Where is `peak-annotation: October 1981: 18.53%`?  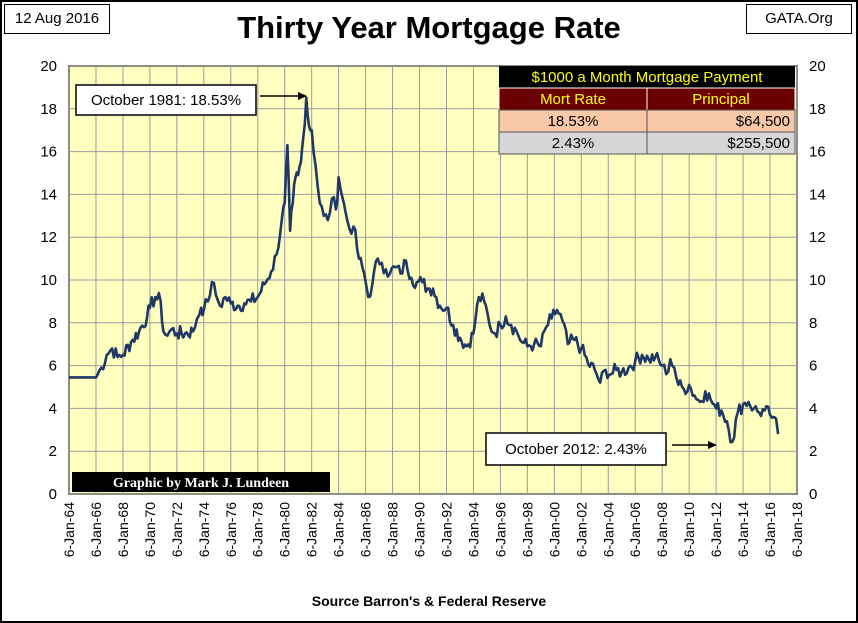
peak-annotation: October 1981: 18.53% is located at coordinates (191, 100).